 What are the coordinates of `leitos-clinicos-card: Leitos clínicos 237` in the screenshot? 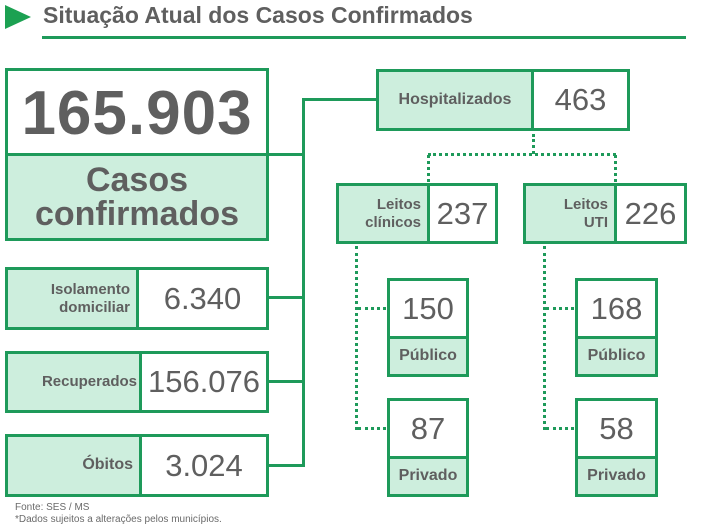 It's located at (417, 213).